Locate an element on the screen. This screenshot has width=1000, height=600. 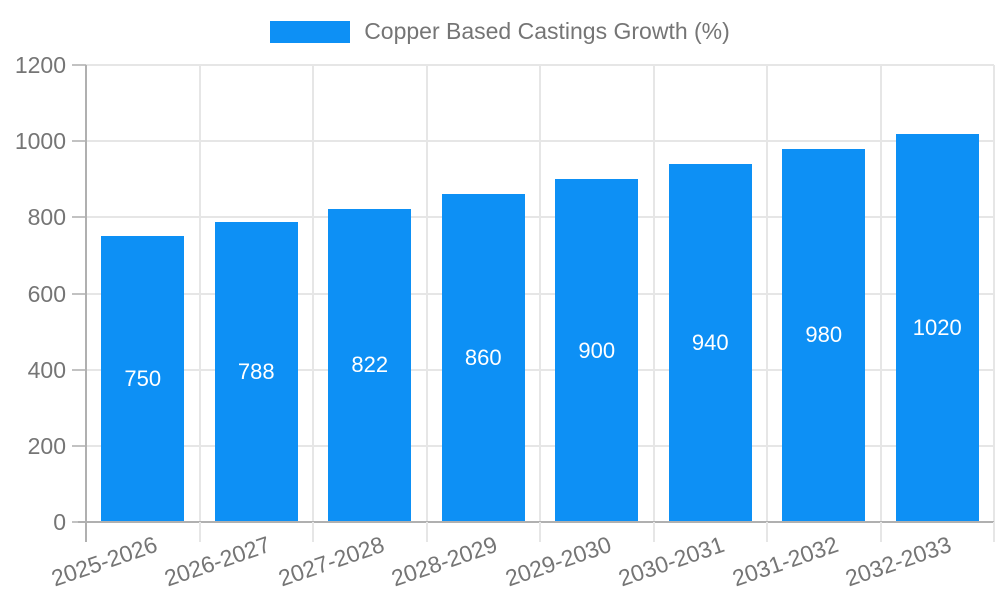
y-axis-tick-label: 400 is located at coordinates (46, 369).